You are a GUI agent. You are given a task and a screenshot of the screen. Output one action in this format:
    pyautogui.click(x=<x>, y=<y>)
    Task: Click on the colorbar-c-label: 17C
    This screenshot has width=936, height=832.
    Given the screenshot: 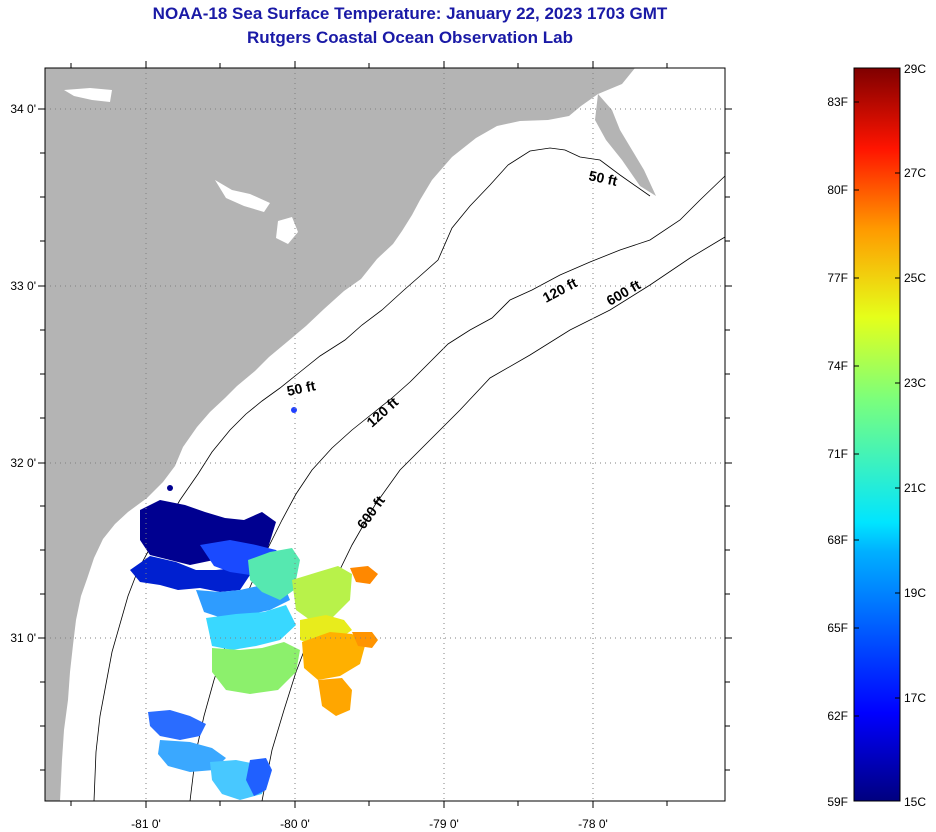 What is the action you would take?
    pyautogui.click(x=915, y=698)
    